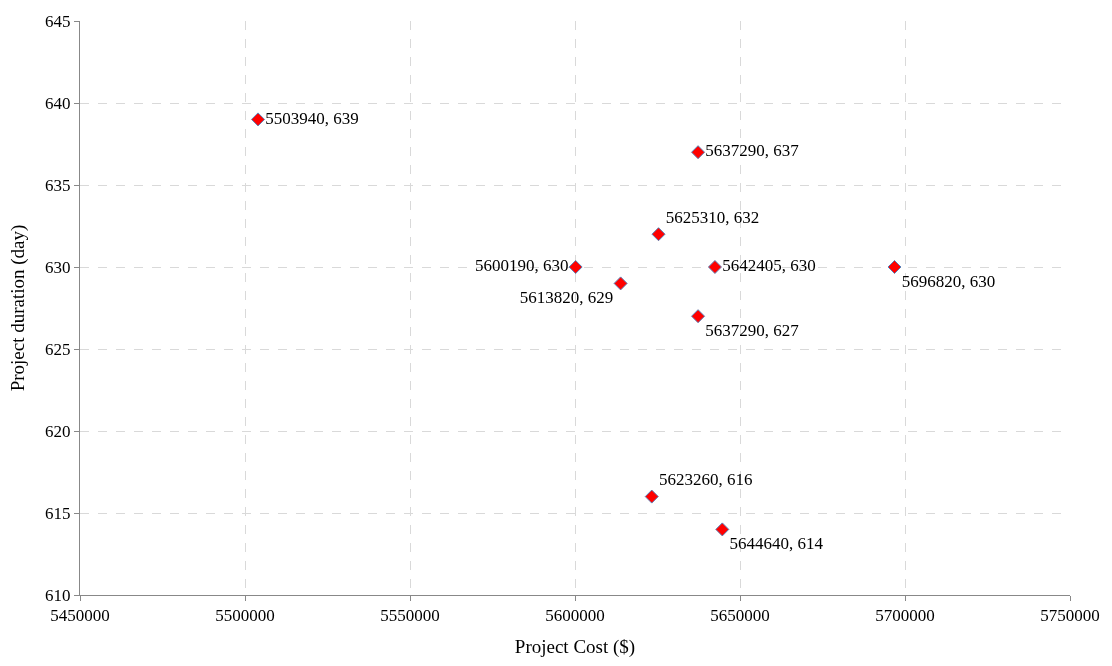 Image resolution: width=1112 pixels, height=666 pixels. What do you see at coordinates (948, 281) in the screenshot?
I see `data-label: 5696820, 630` at bounding box center [948, 281].